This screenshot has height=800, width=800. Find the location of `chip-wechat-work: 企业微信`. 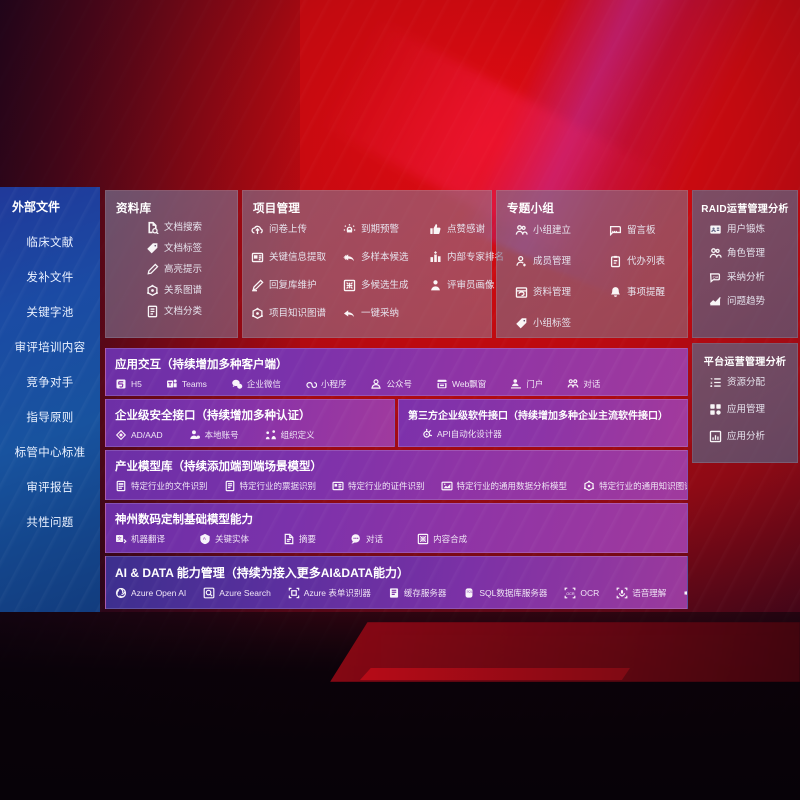

chip-wechat-work: 企业微信 is located at coordinates (256, 384).